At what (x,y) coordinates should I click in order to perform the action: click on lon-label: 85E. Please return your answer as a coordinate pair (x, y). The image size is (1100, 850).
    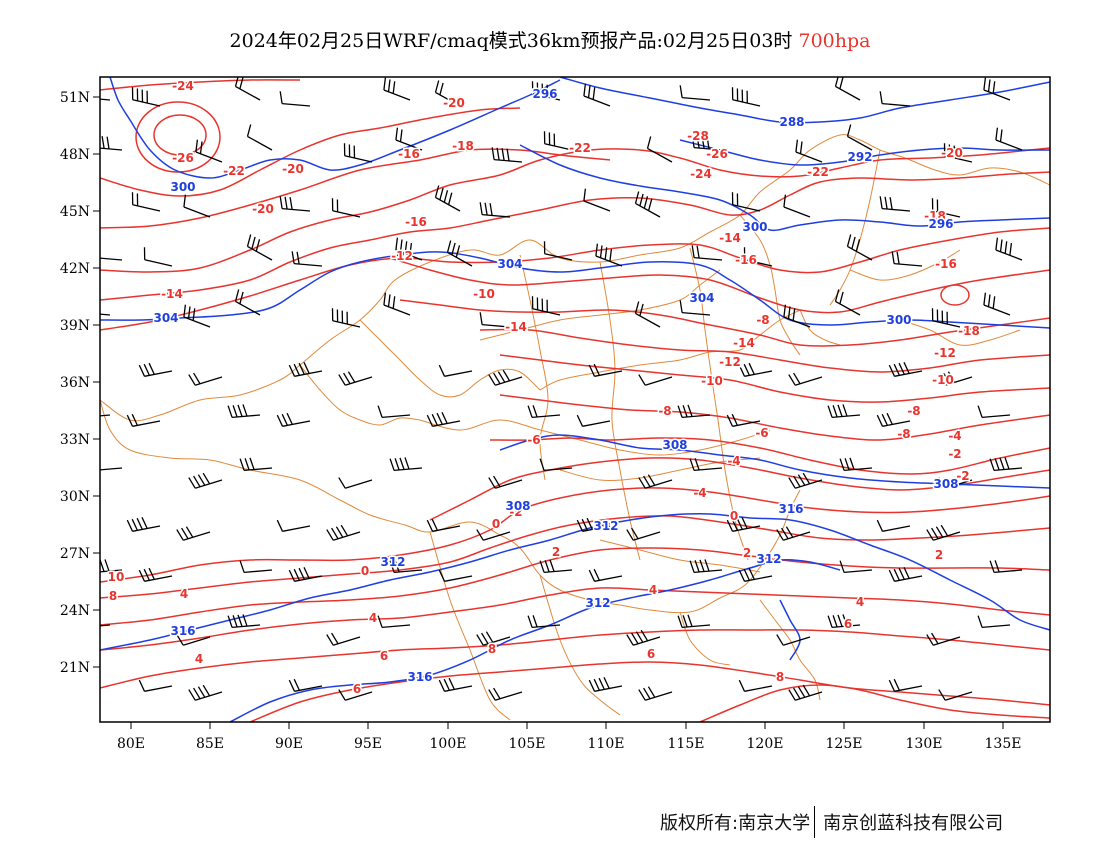
    Looking at the image, I should click on (210, 744).